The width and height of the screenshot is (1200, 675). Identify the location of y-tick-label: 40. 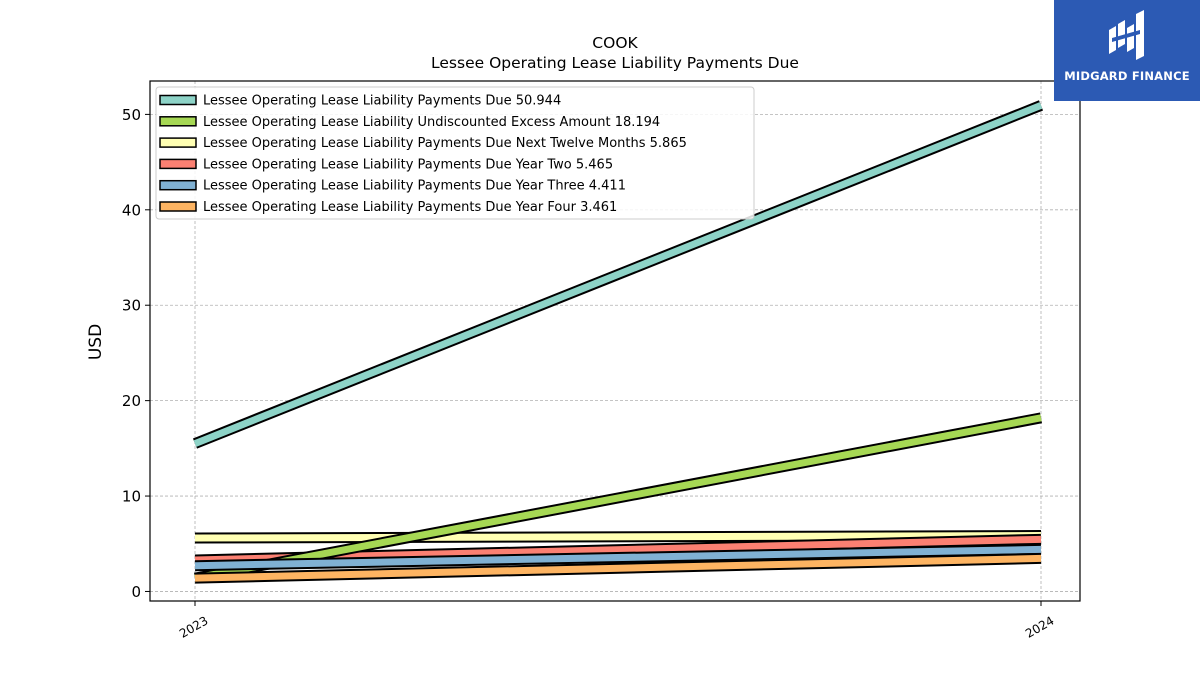
(131, 210).